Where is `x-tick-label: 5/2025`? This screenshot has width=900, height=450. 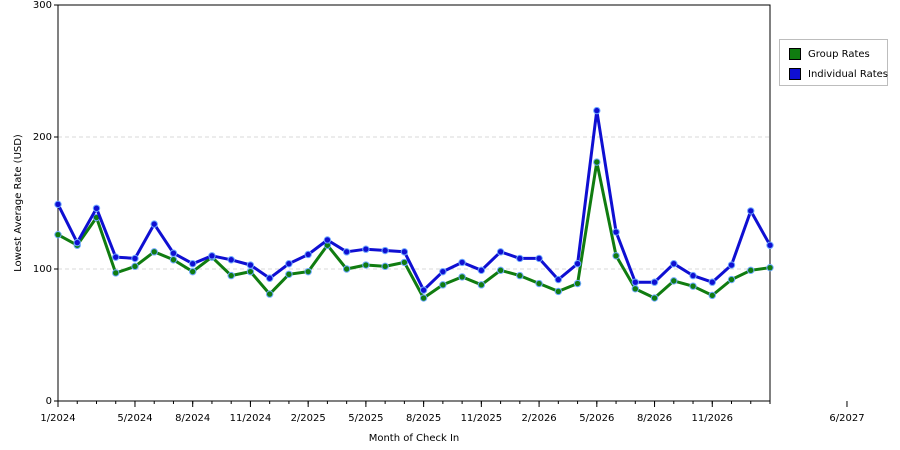 x-tick-label: 5/2025 is located at coordinates (365, 418).